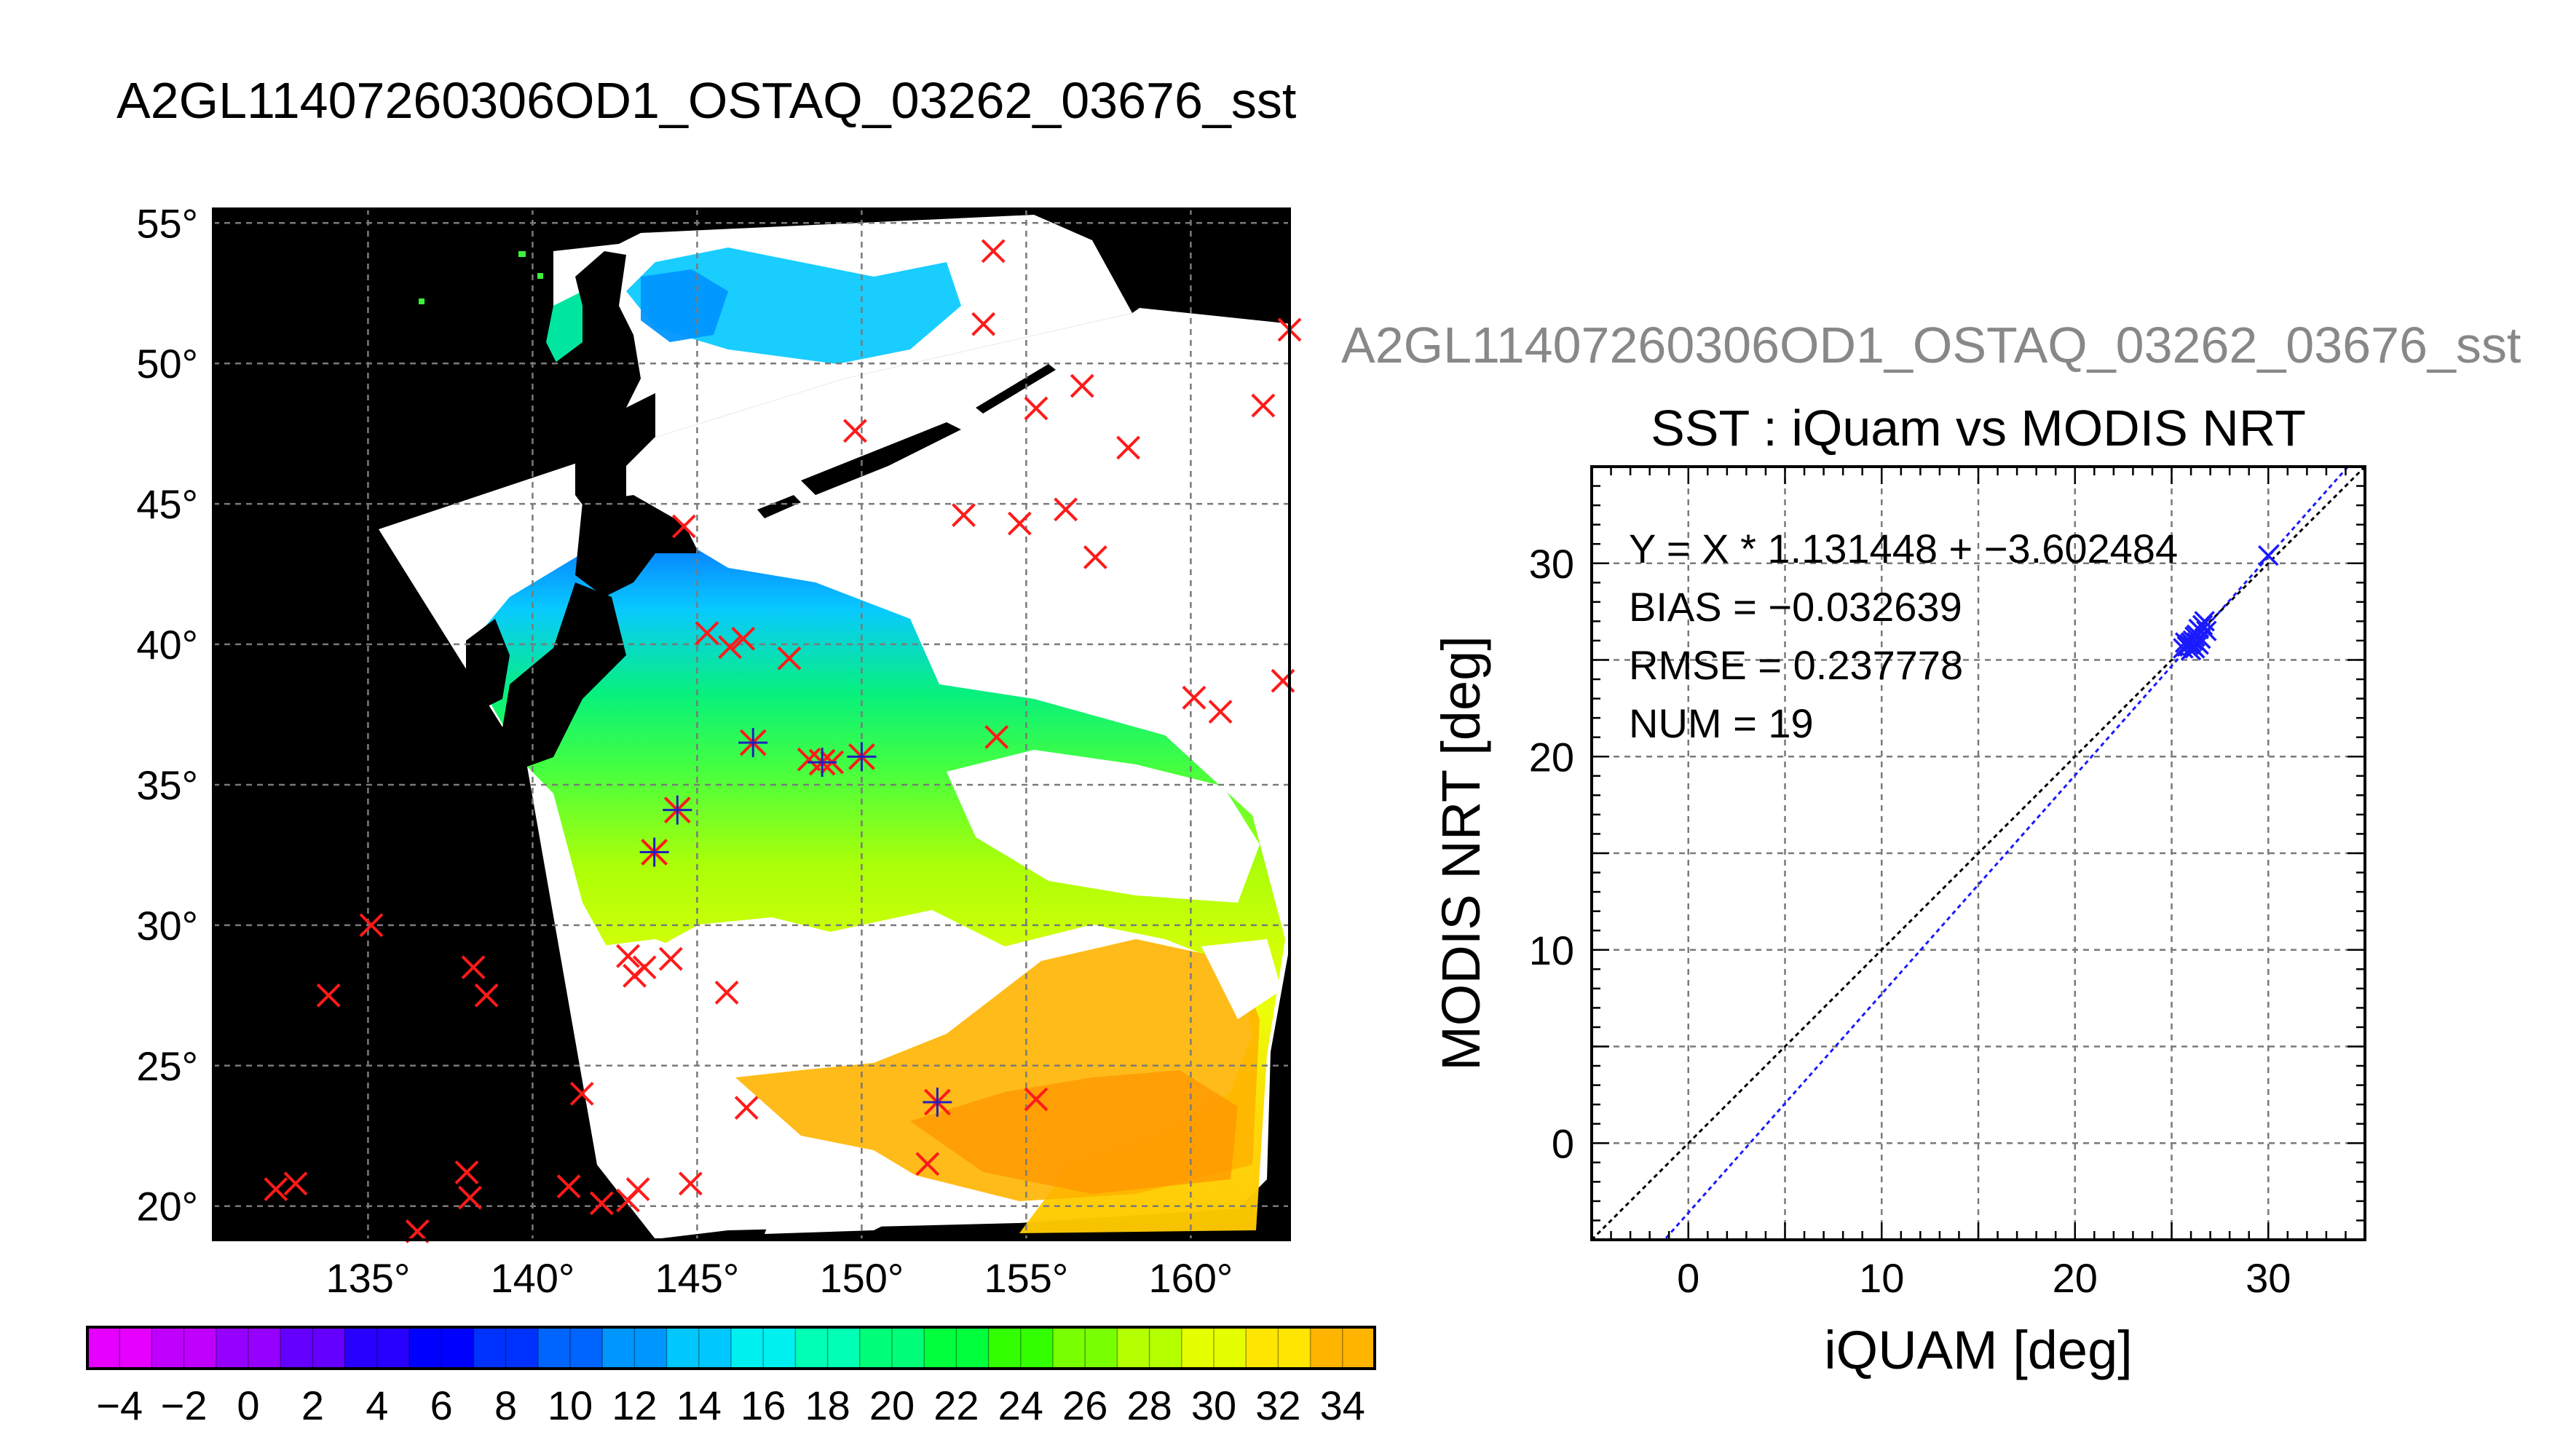 This screenshot has height=1456, width=2555. Describe the element at coordinates (1551, 950) in the screenshot. I see `scatter-y-tick-label: 10` at that location.